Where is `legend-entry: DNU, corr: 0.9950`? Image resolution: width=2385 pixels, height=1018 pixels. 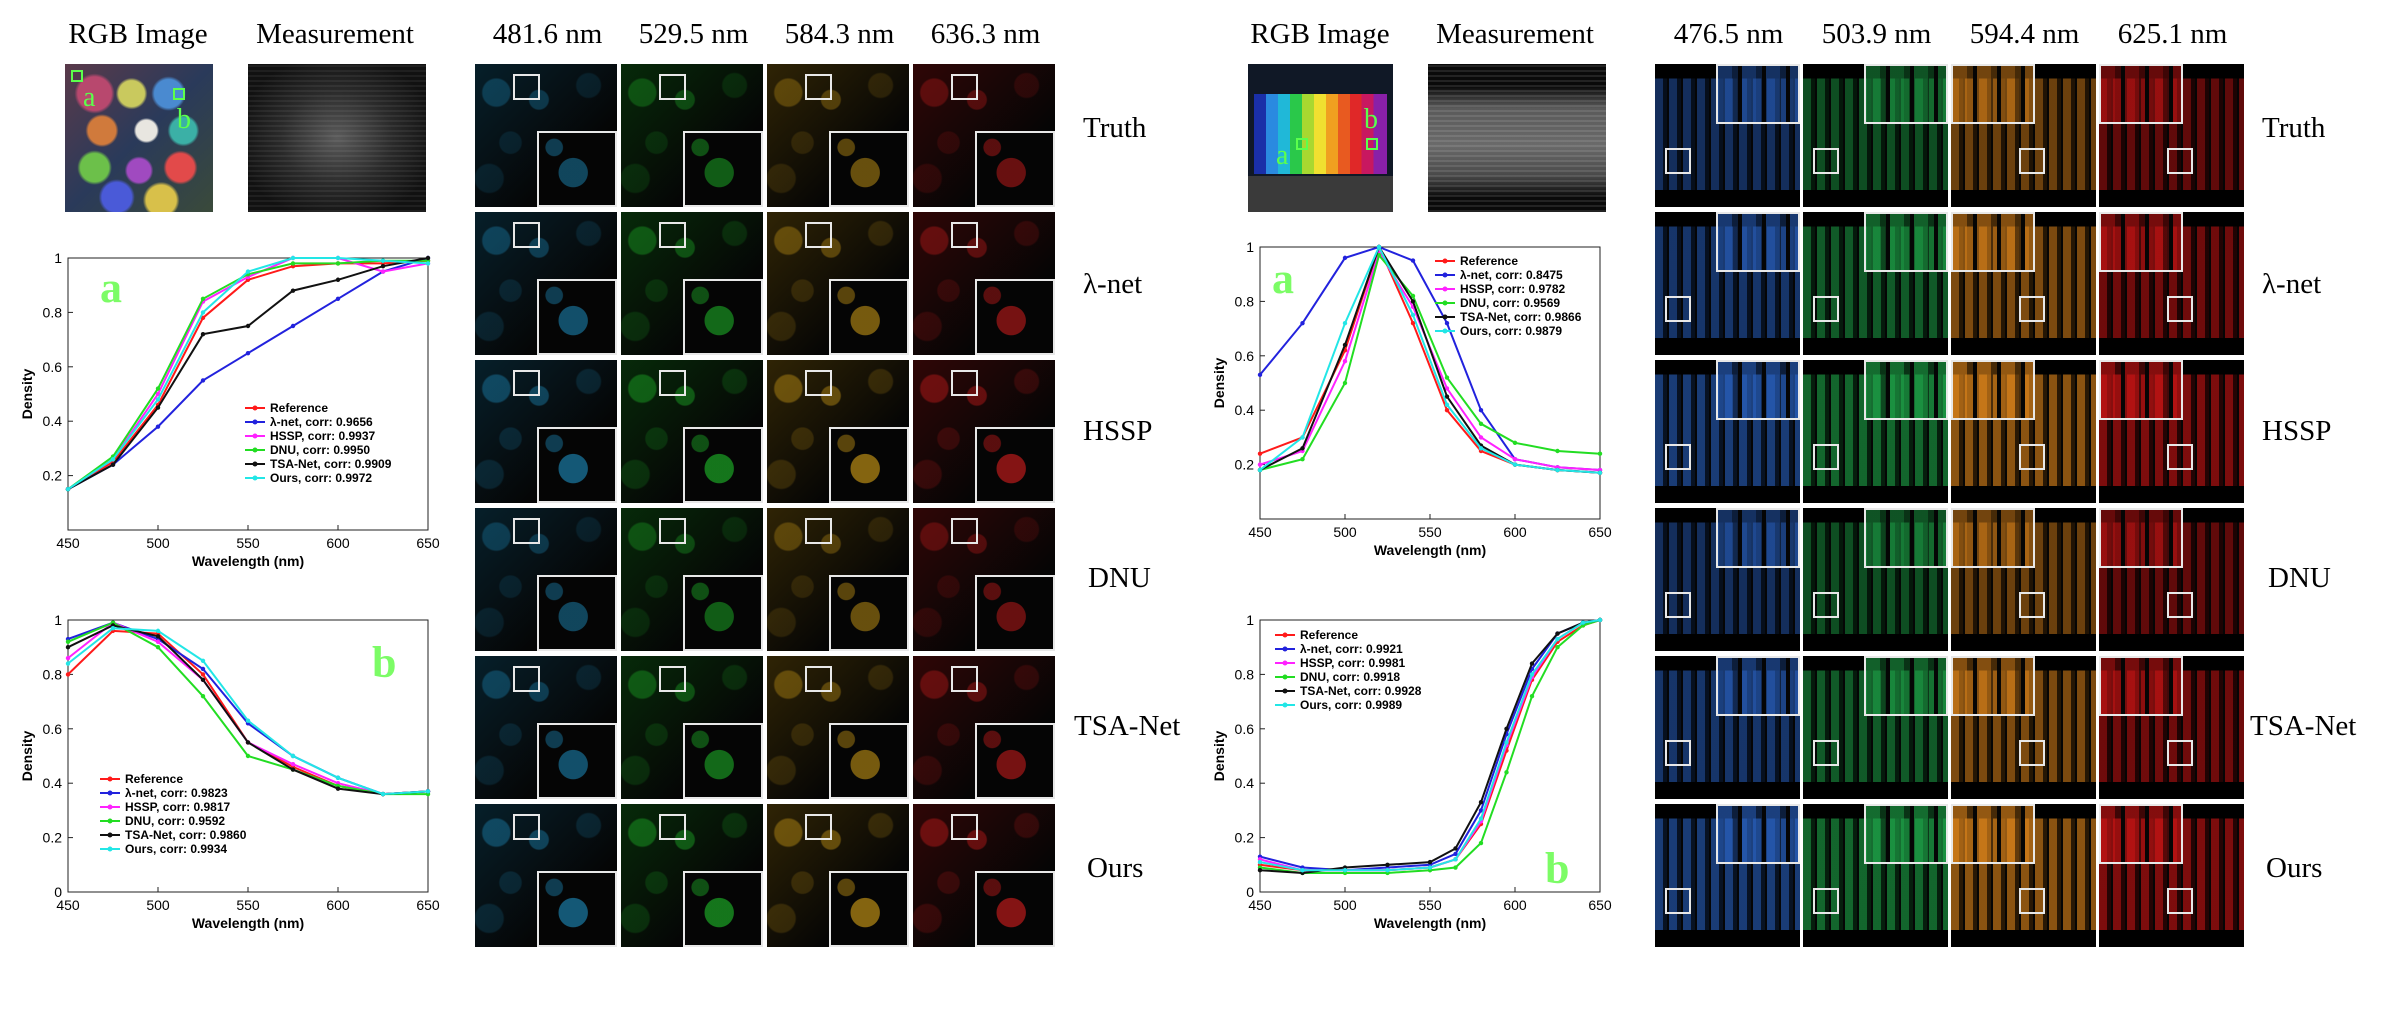 legend-entry: DNU, corr: 0.9950 is located at coordinates (320, 450).